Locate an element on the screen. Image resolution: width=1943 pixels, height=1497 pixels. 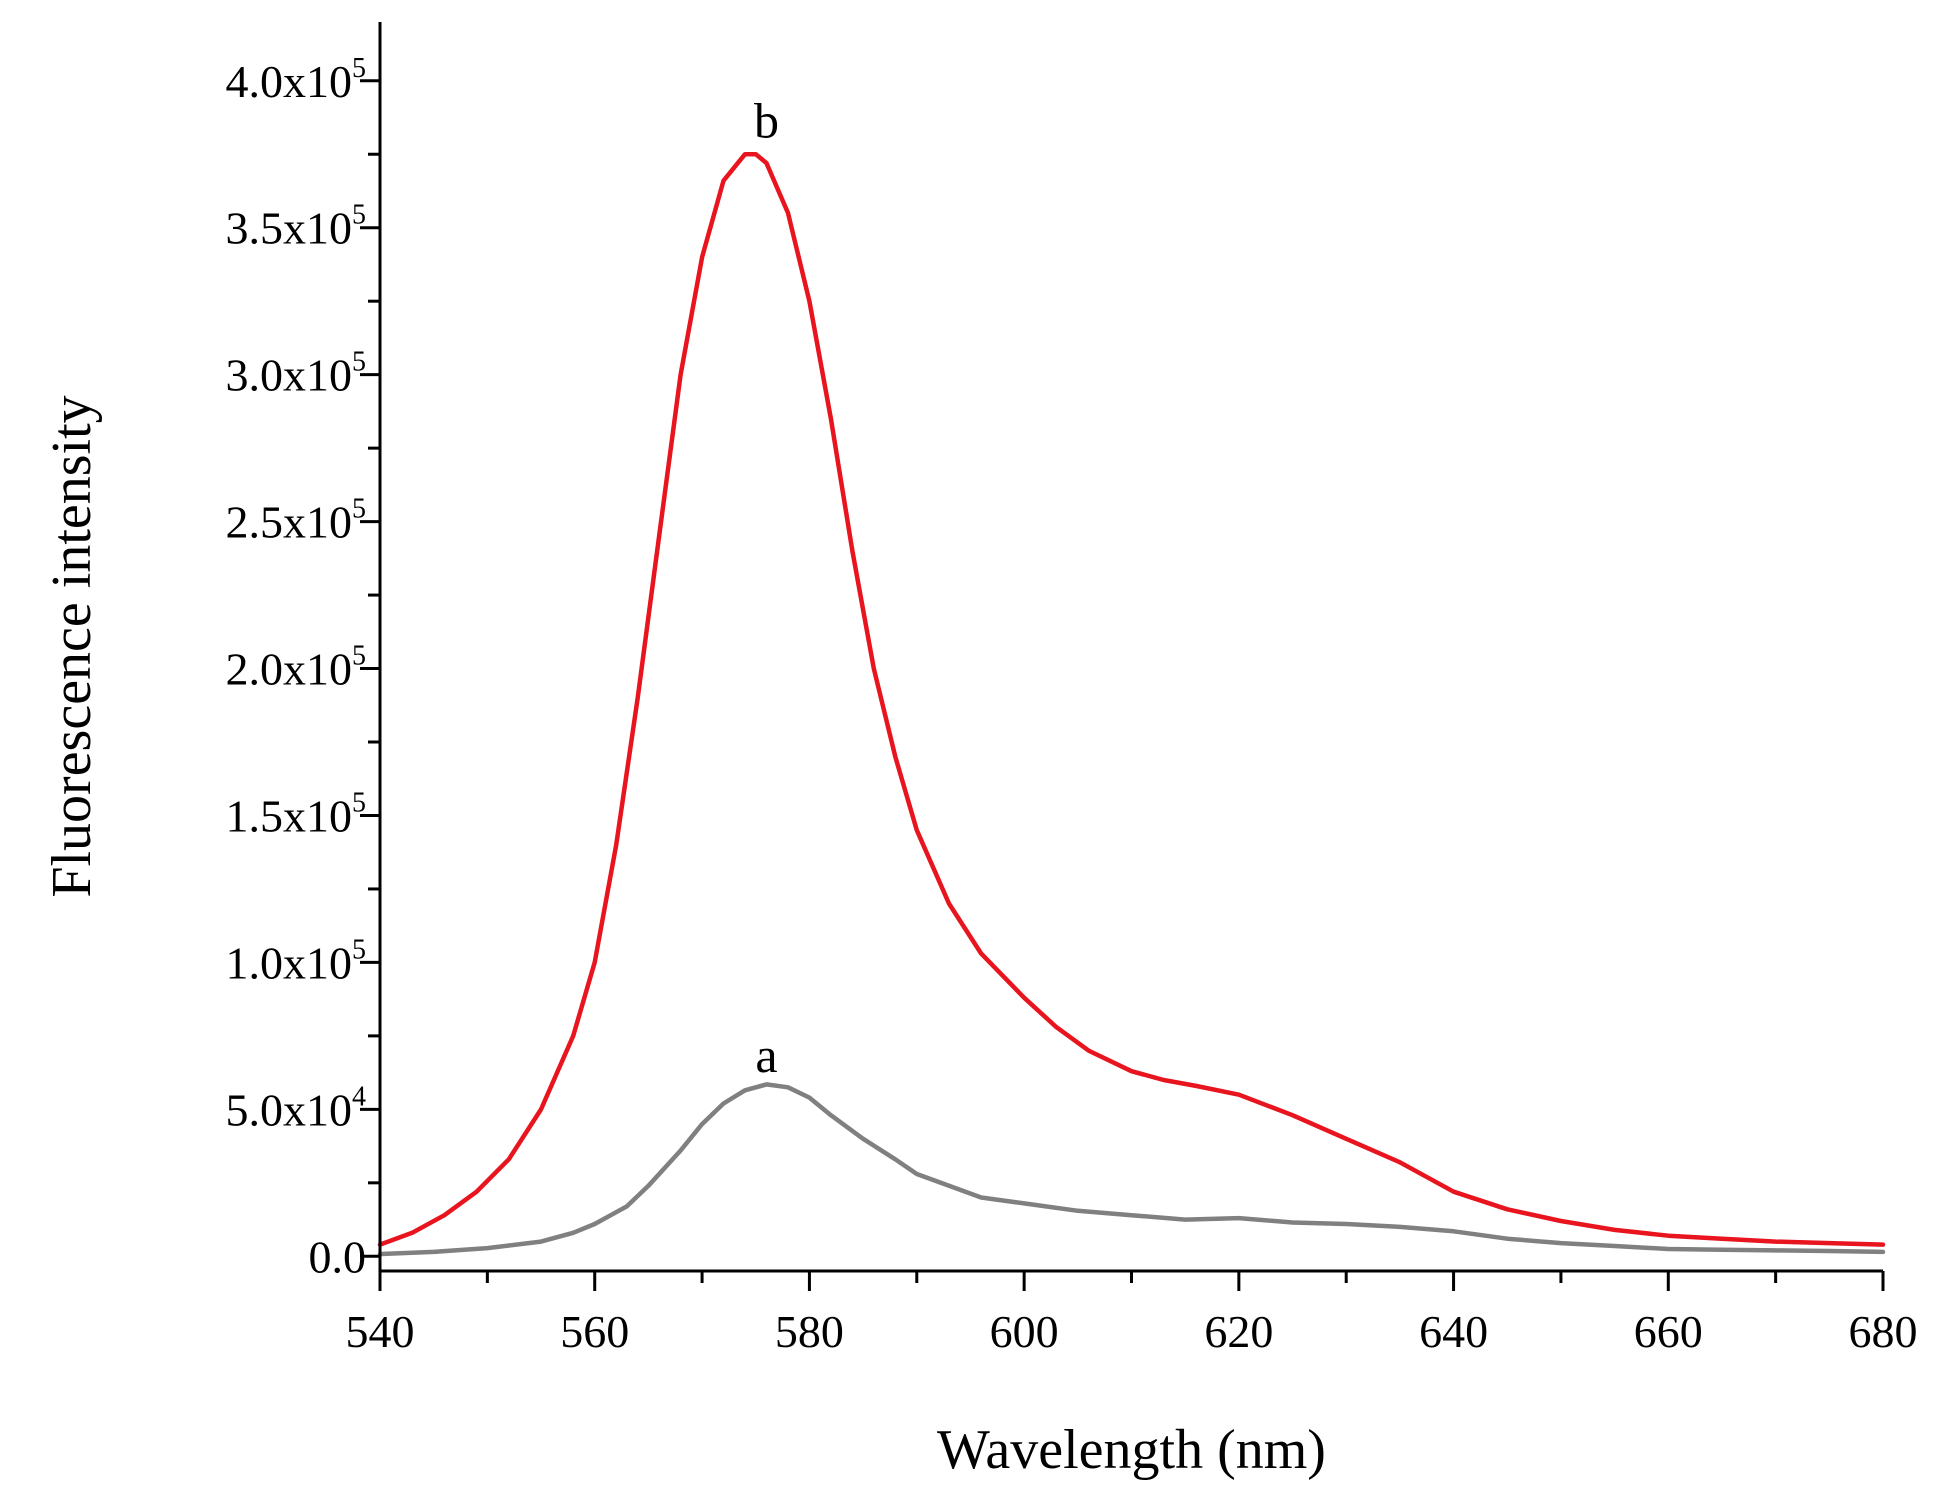
y-tick-label: 2.5x10⁵ is located at coordinates (296, 521).